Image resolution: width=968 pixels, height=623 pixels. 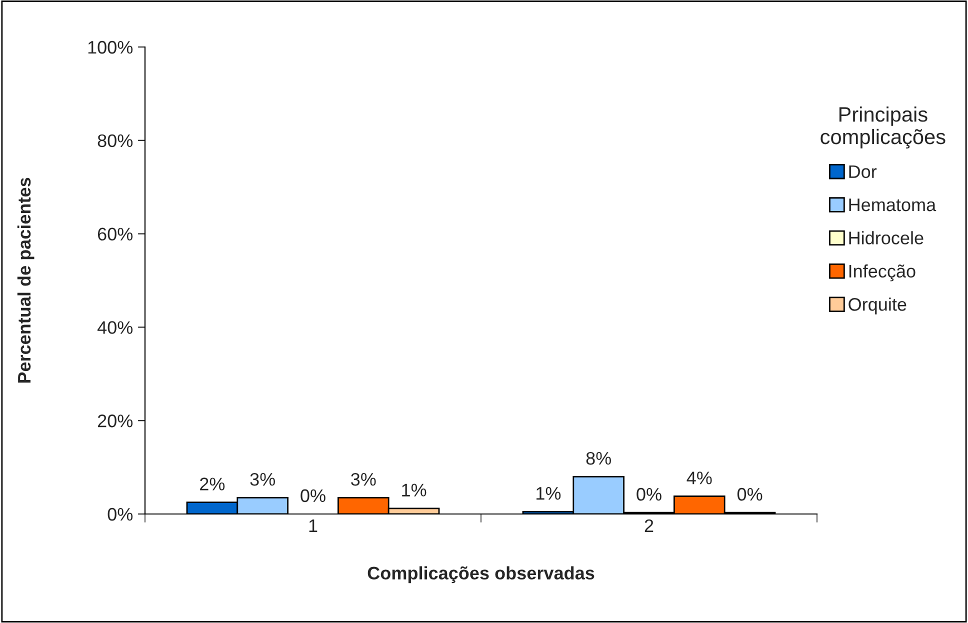 I want to click on y-tick-label: 40%, so click(x=115, y=327).